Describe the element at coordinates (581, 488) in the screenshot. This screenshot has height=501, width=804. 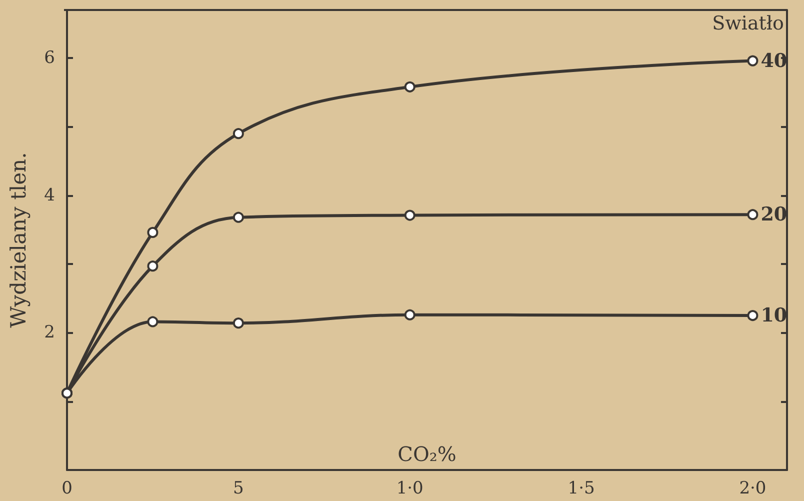
I see `x-tick-label: 1·5` at that location.